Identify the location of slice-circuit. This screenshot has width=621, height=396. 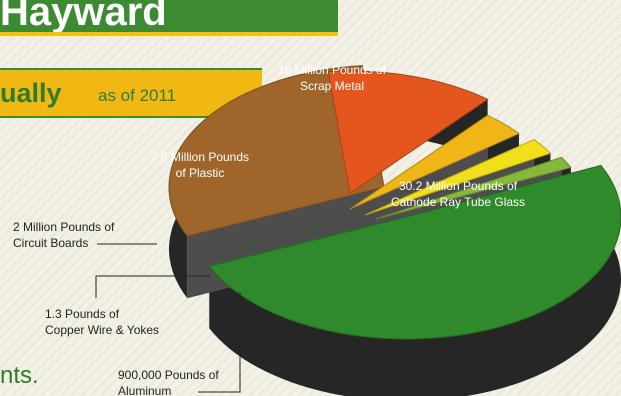
(434, 162).